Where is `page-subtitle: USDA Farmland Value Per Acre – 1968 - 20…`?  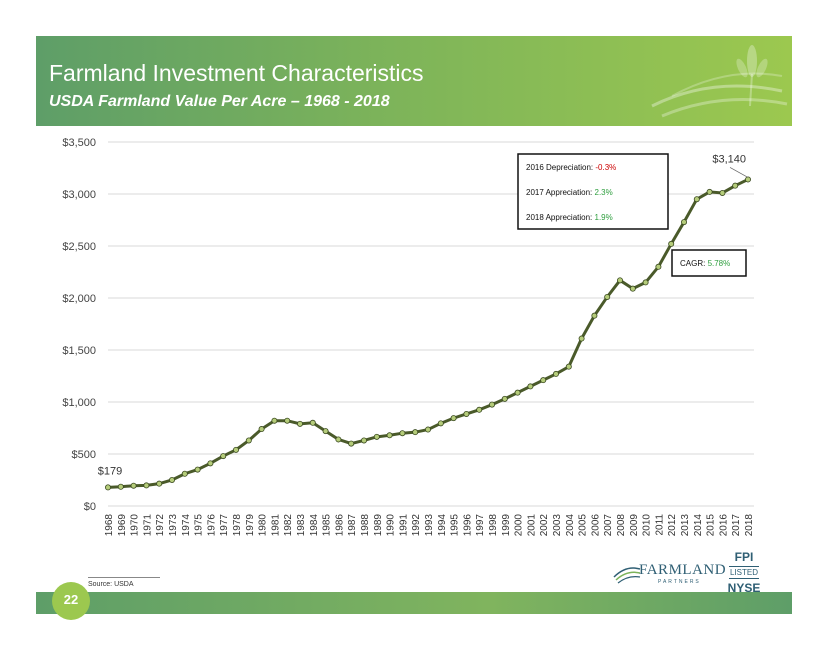
page-subtitle: USDA Farmland Value Per Acre – 1968 - 20… is located at coordinates (219, 101).